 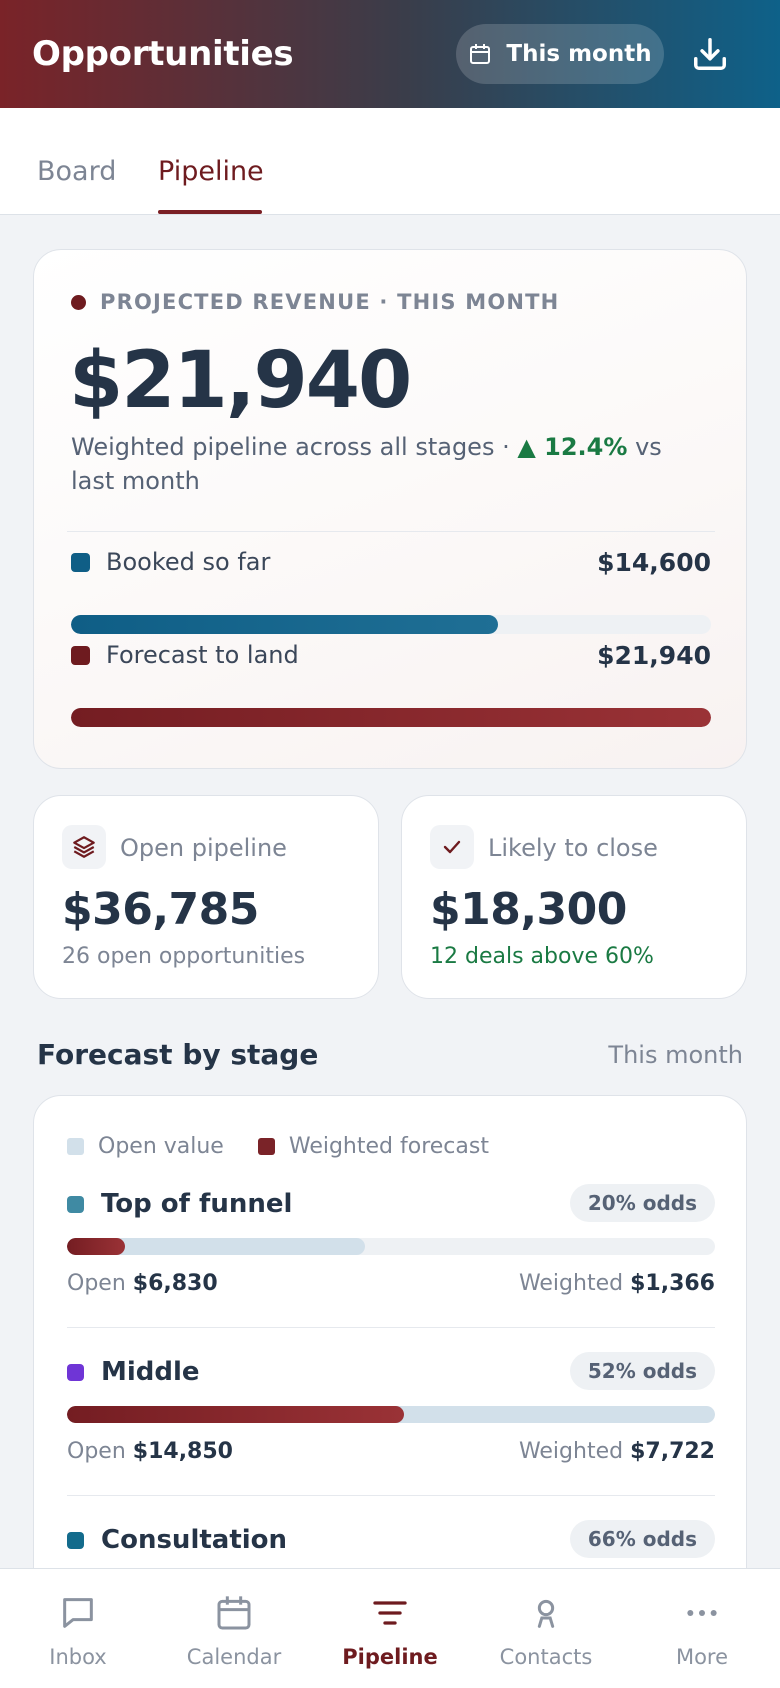 What do you see at coordinates (702, 1613) in the screenshot?
I see `more-icon` at bounding box center [702, 1613].